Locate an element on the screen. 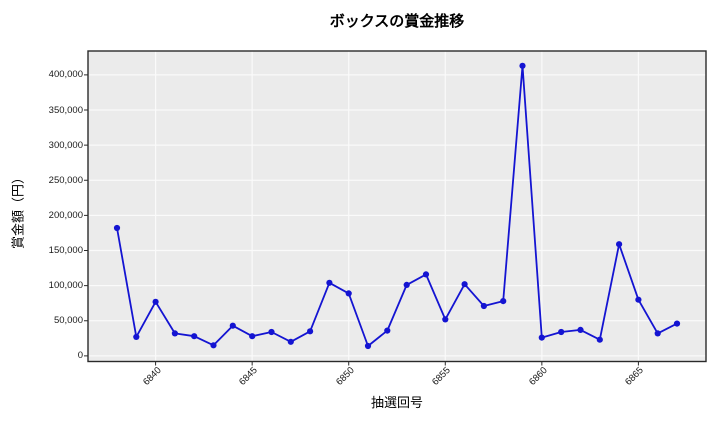 Image resolution: width=720 pixels, height=432 pixels. x-axis-label: 抽選回号 is located at coordinates (396, 402).